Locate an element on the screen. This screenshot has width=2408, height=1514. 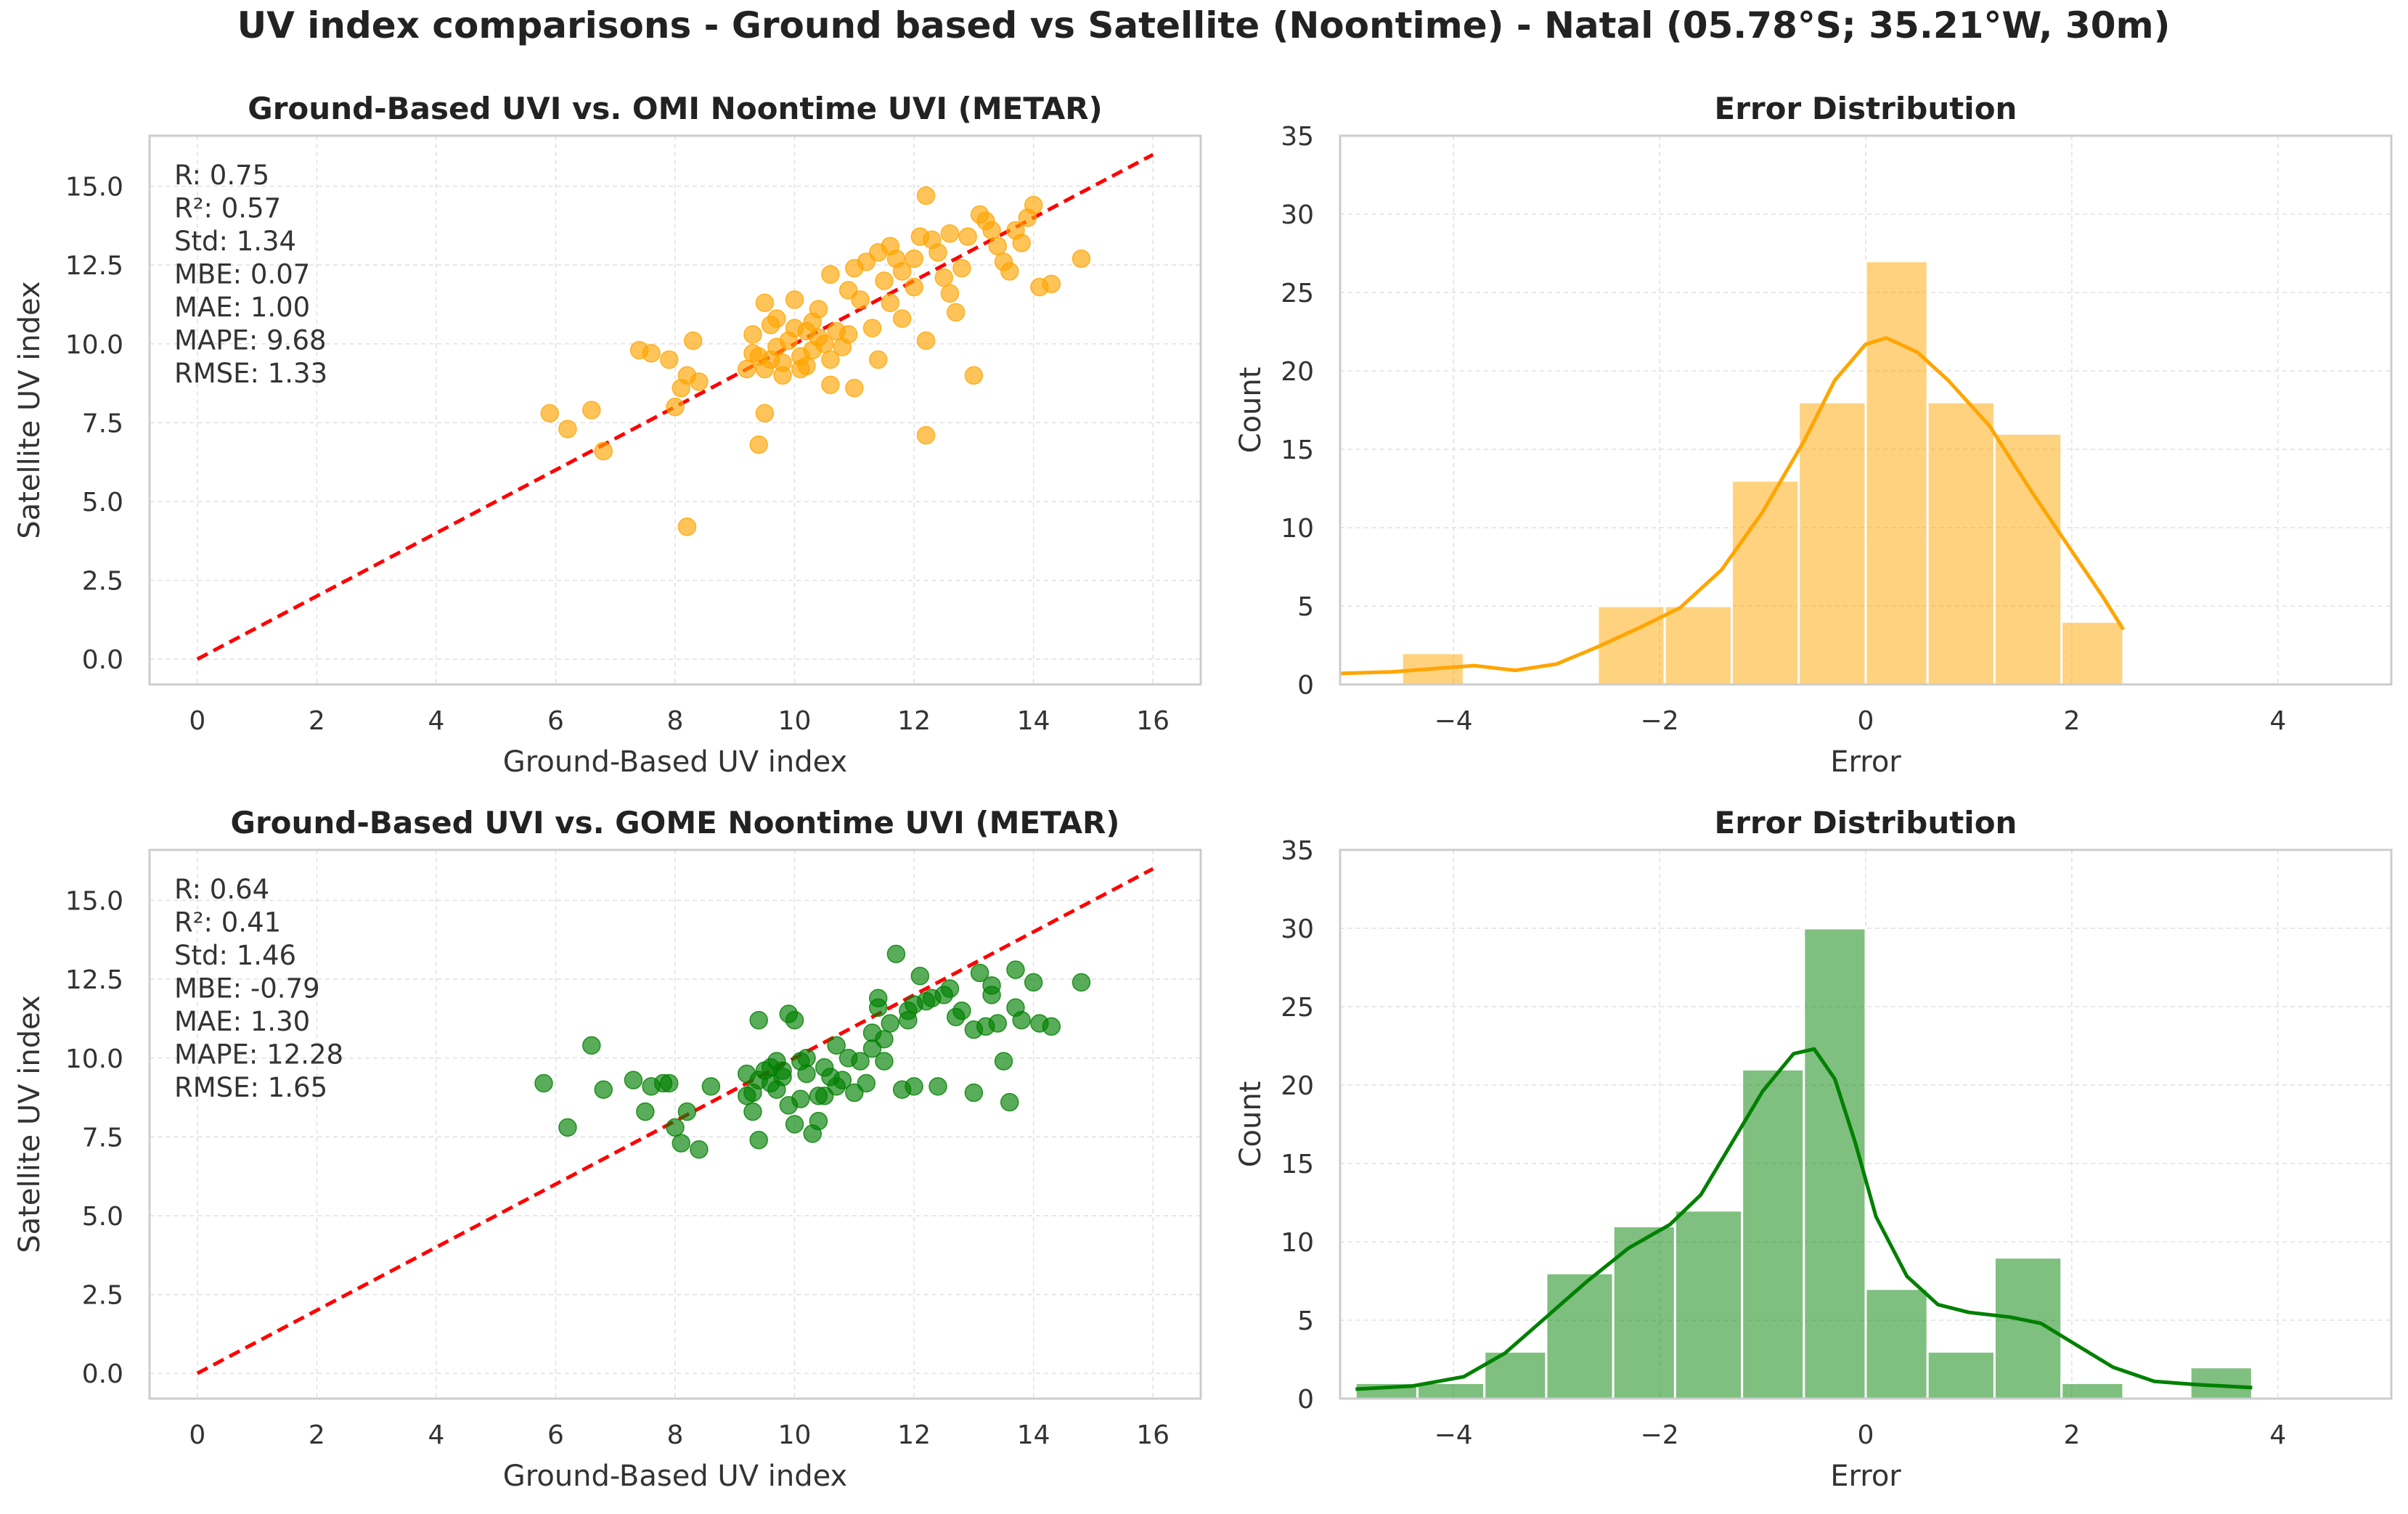
y-tick-label: 15.0 is located at coordinates (94, 902).